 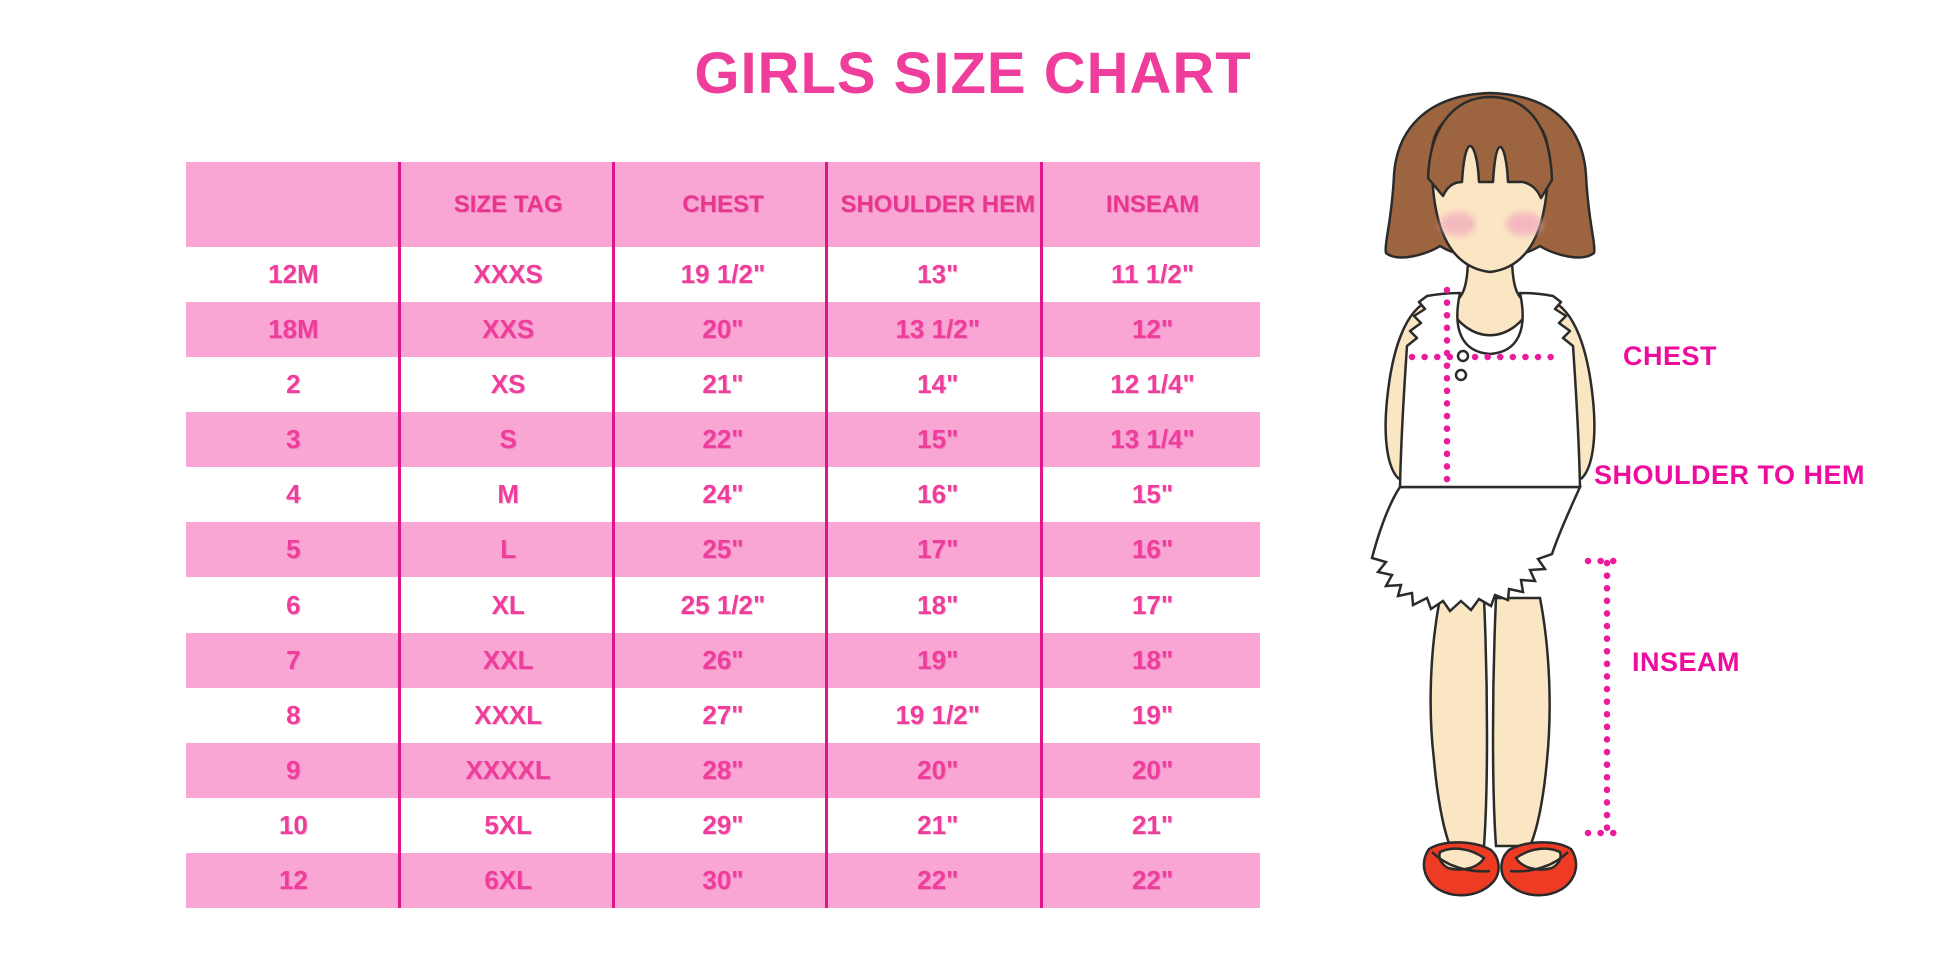 What do you see at coordinates (508, 604) in the screenshot?
I see `table-cell: XL` at bounding box center [508, 604].